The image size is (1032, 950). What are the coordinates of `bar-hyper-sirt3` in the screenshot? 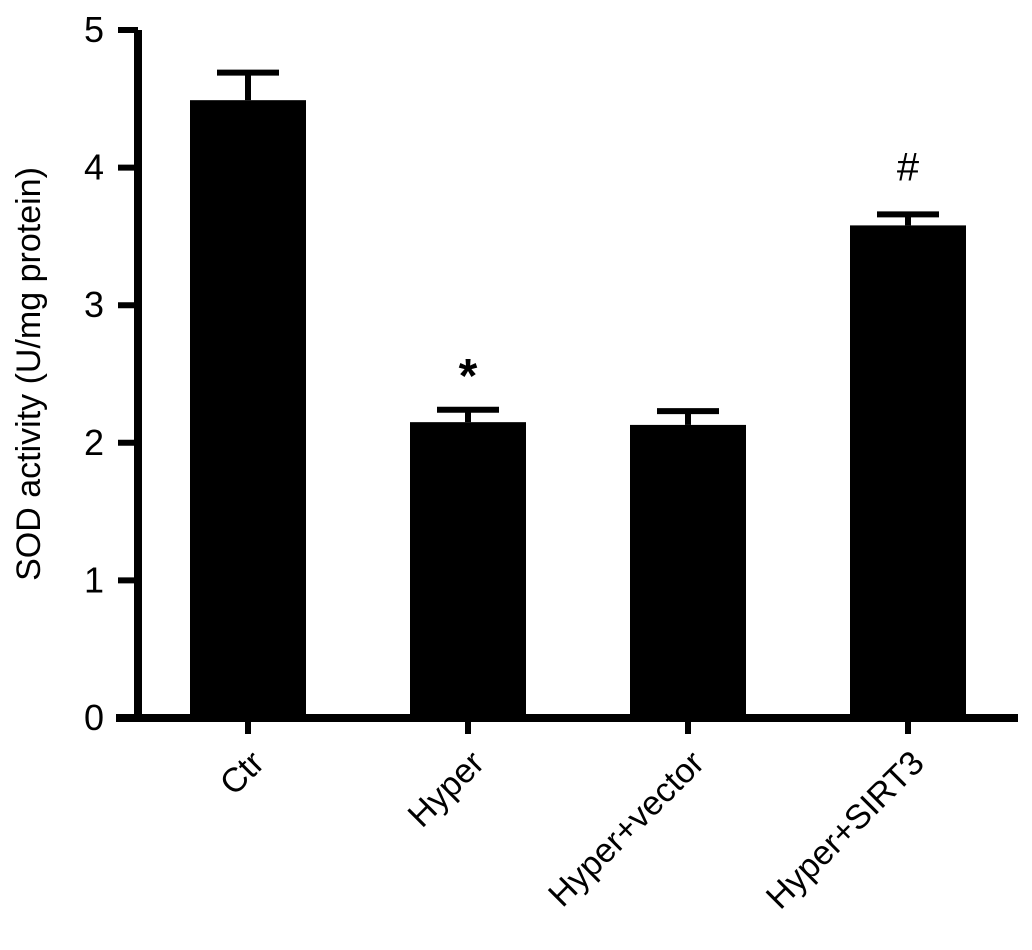 It's located at (908, 471).